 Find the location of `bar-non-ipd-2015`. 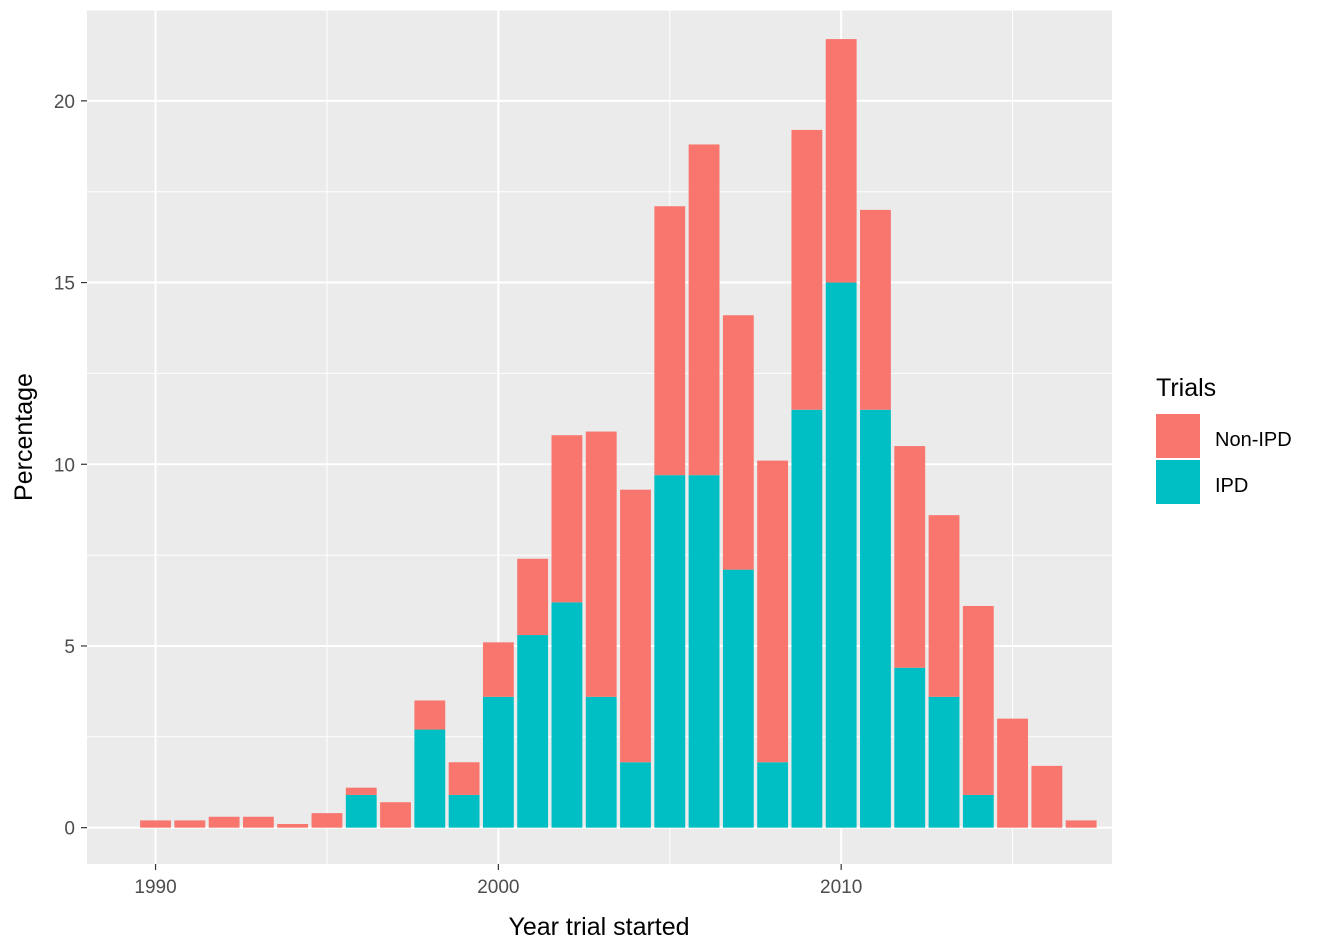

bar-non-ipd-2015 is located at coordinates (1013, 773).